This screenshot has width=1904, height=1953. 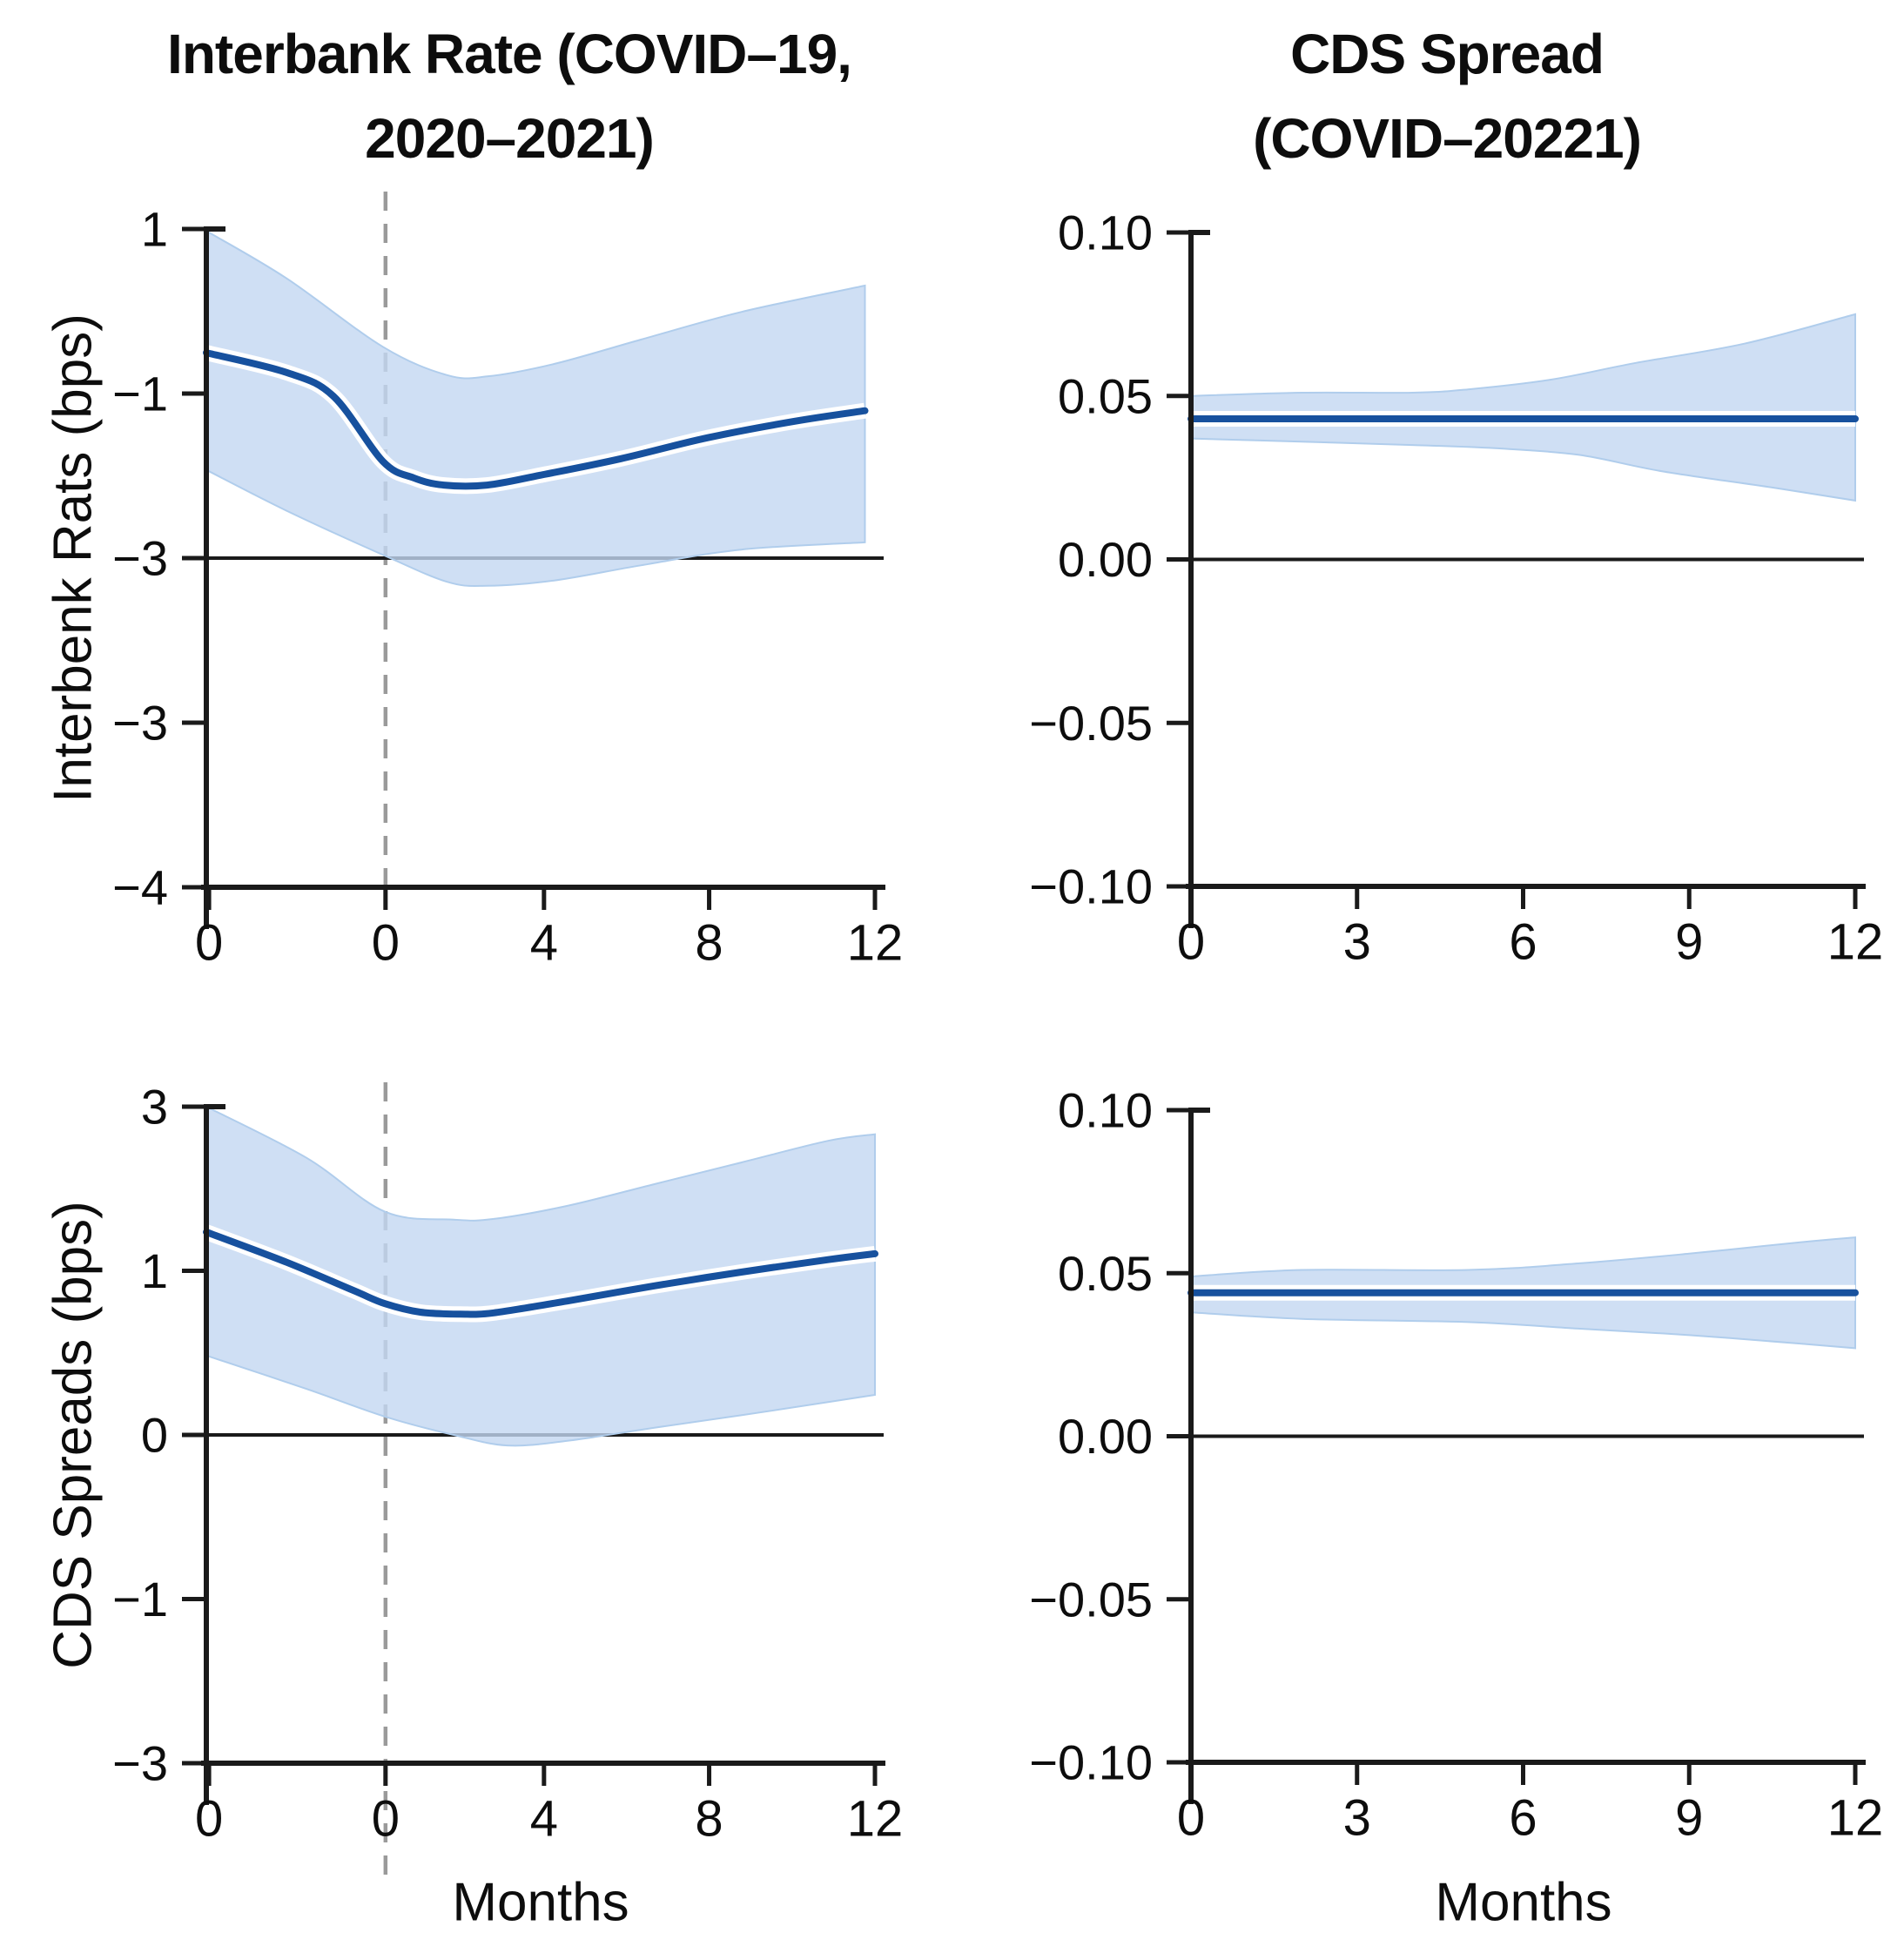 I want to click on x-axis-label-months-left: Months, so click(x=540, y=1903).